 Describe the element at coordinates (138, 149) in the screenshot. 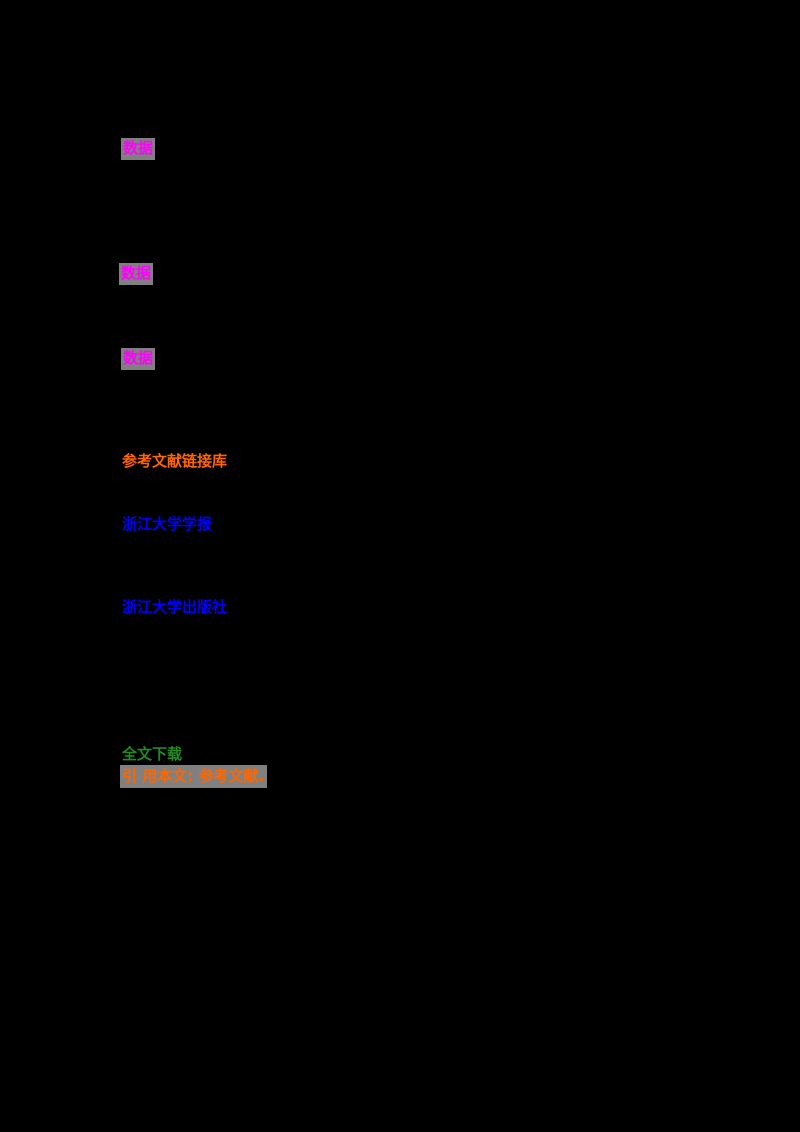

I see `highlighted-term-1: 数据` at that location.